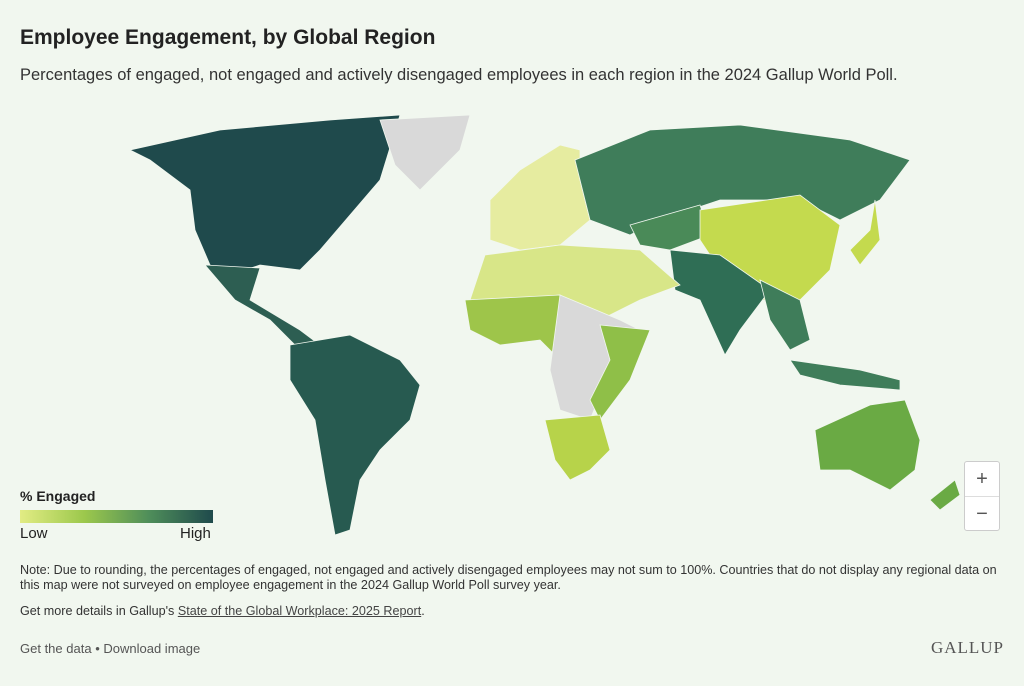 The width and height of the screenshot is (1024, 686). What do you see at coordinates (228, 37) in the screenshot?
I see `title: Employee Engagement, by Global Region` at bounding box center [228, 37].